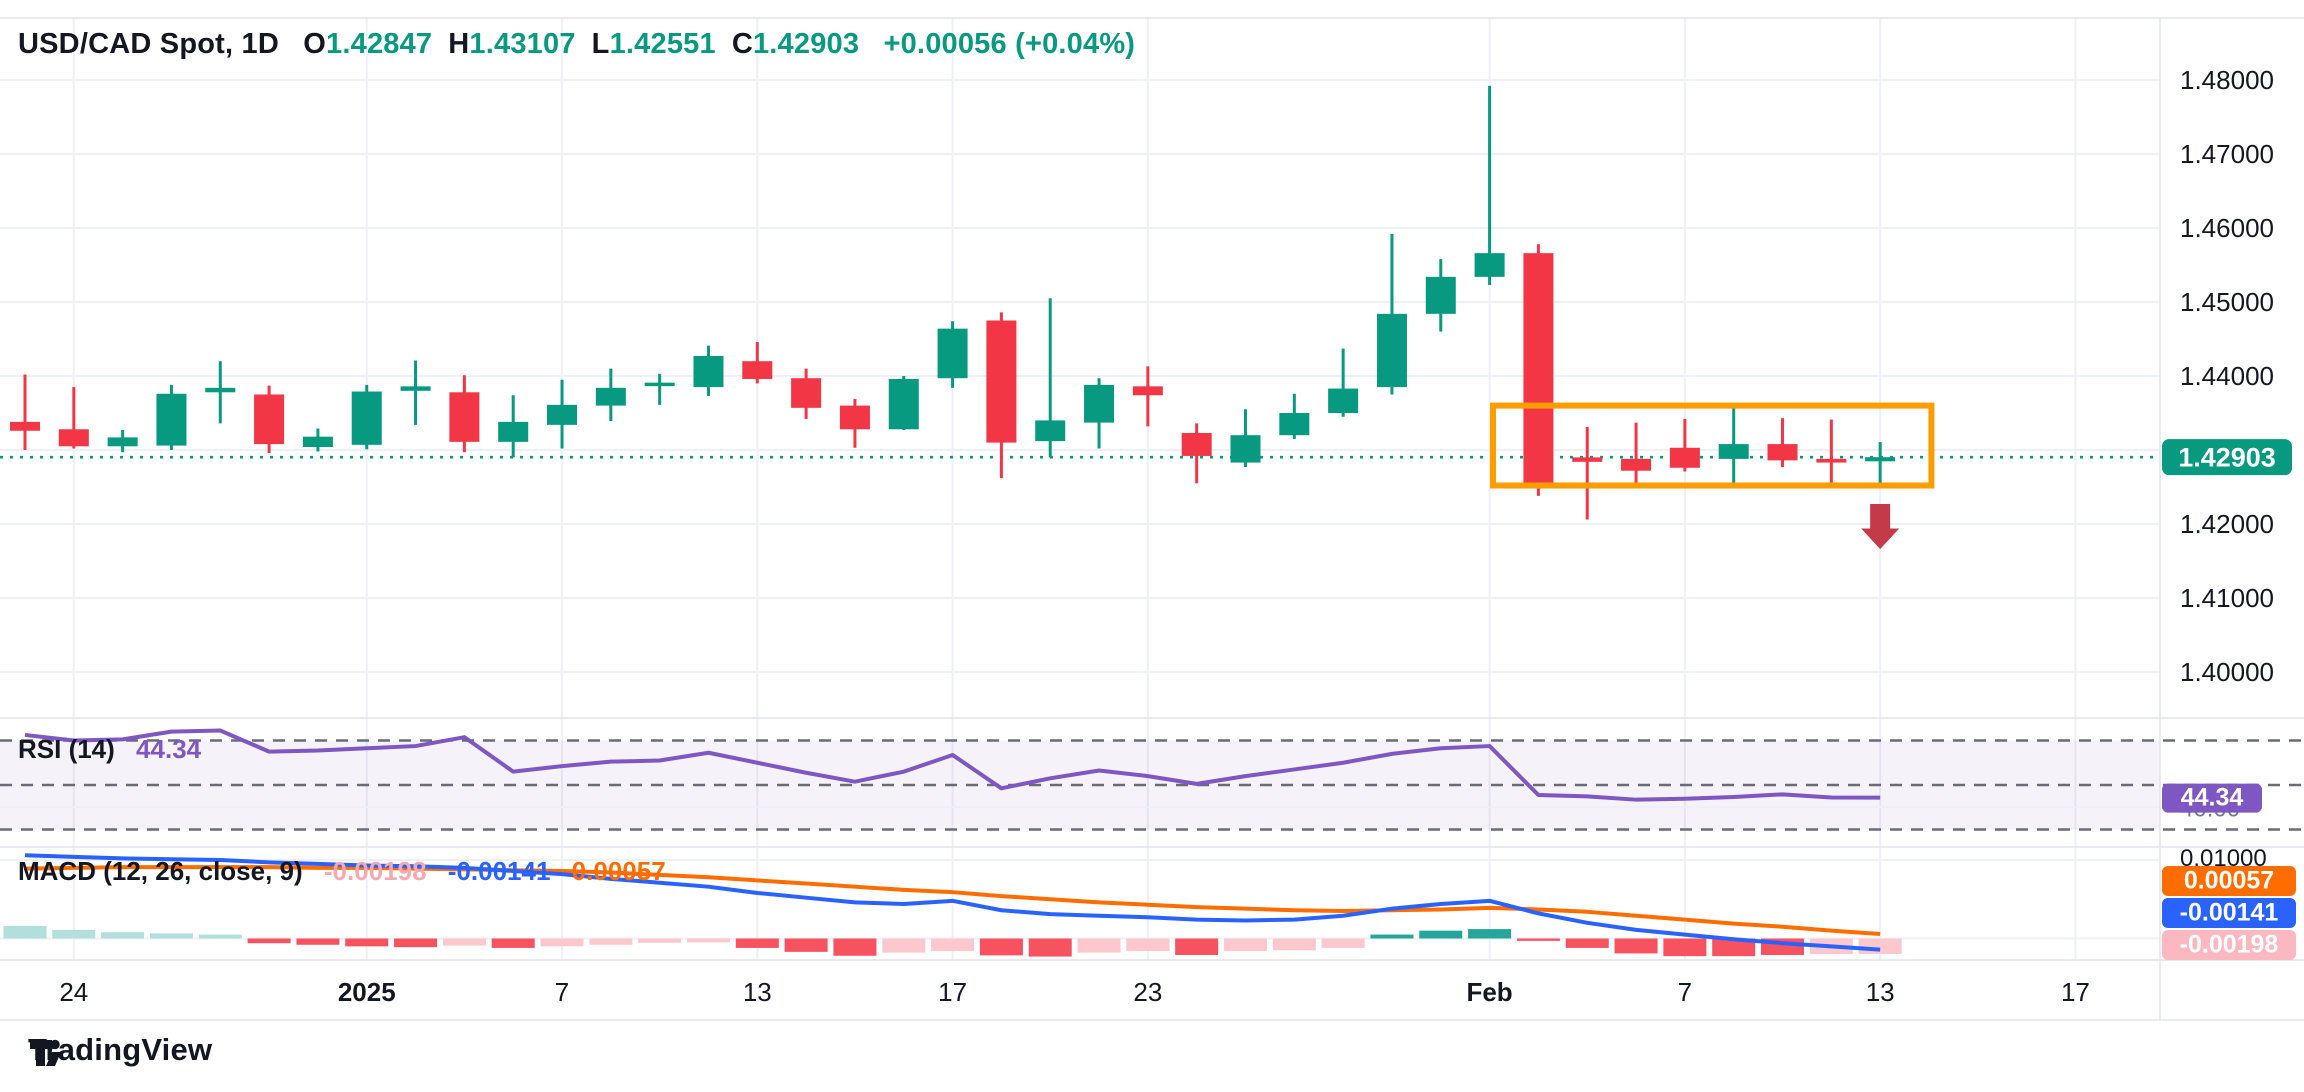 This screenshot has height=1092, width=2304. I want to click on macd-value-badge-text: -0.00198, so click(2229, 945).